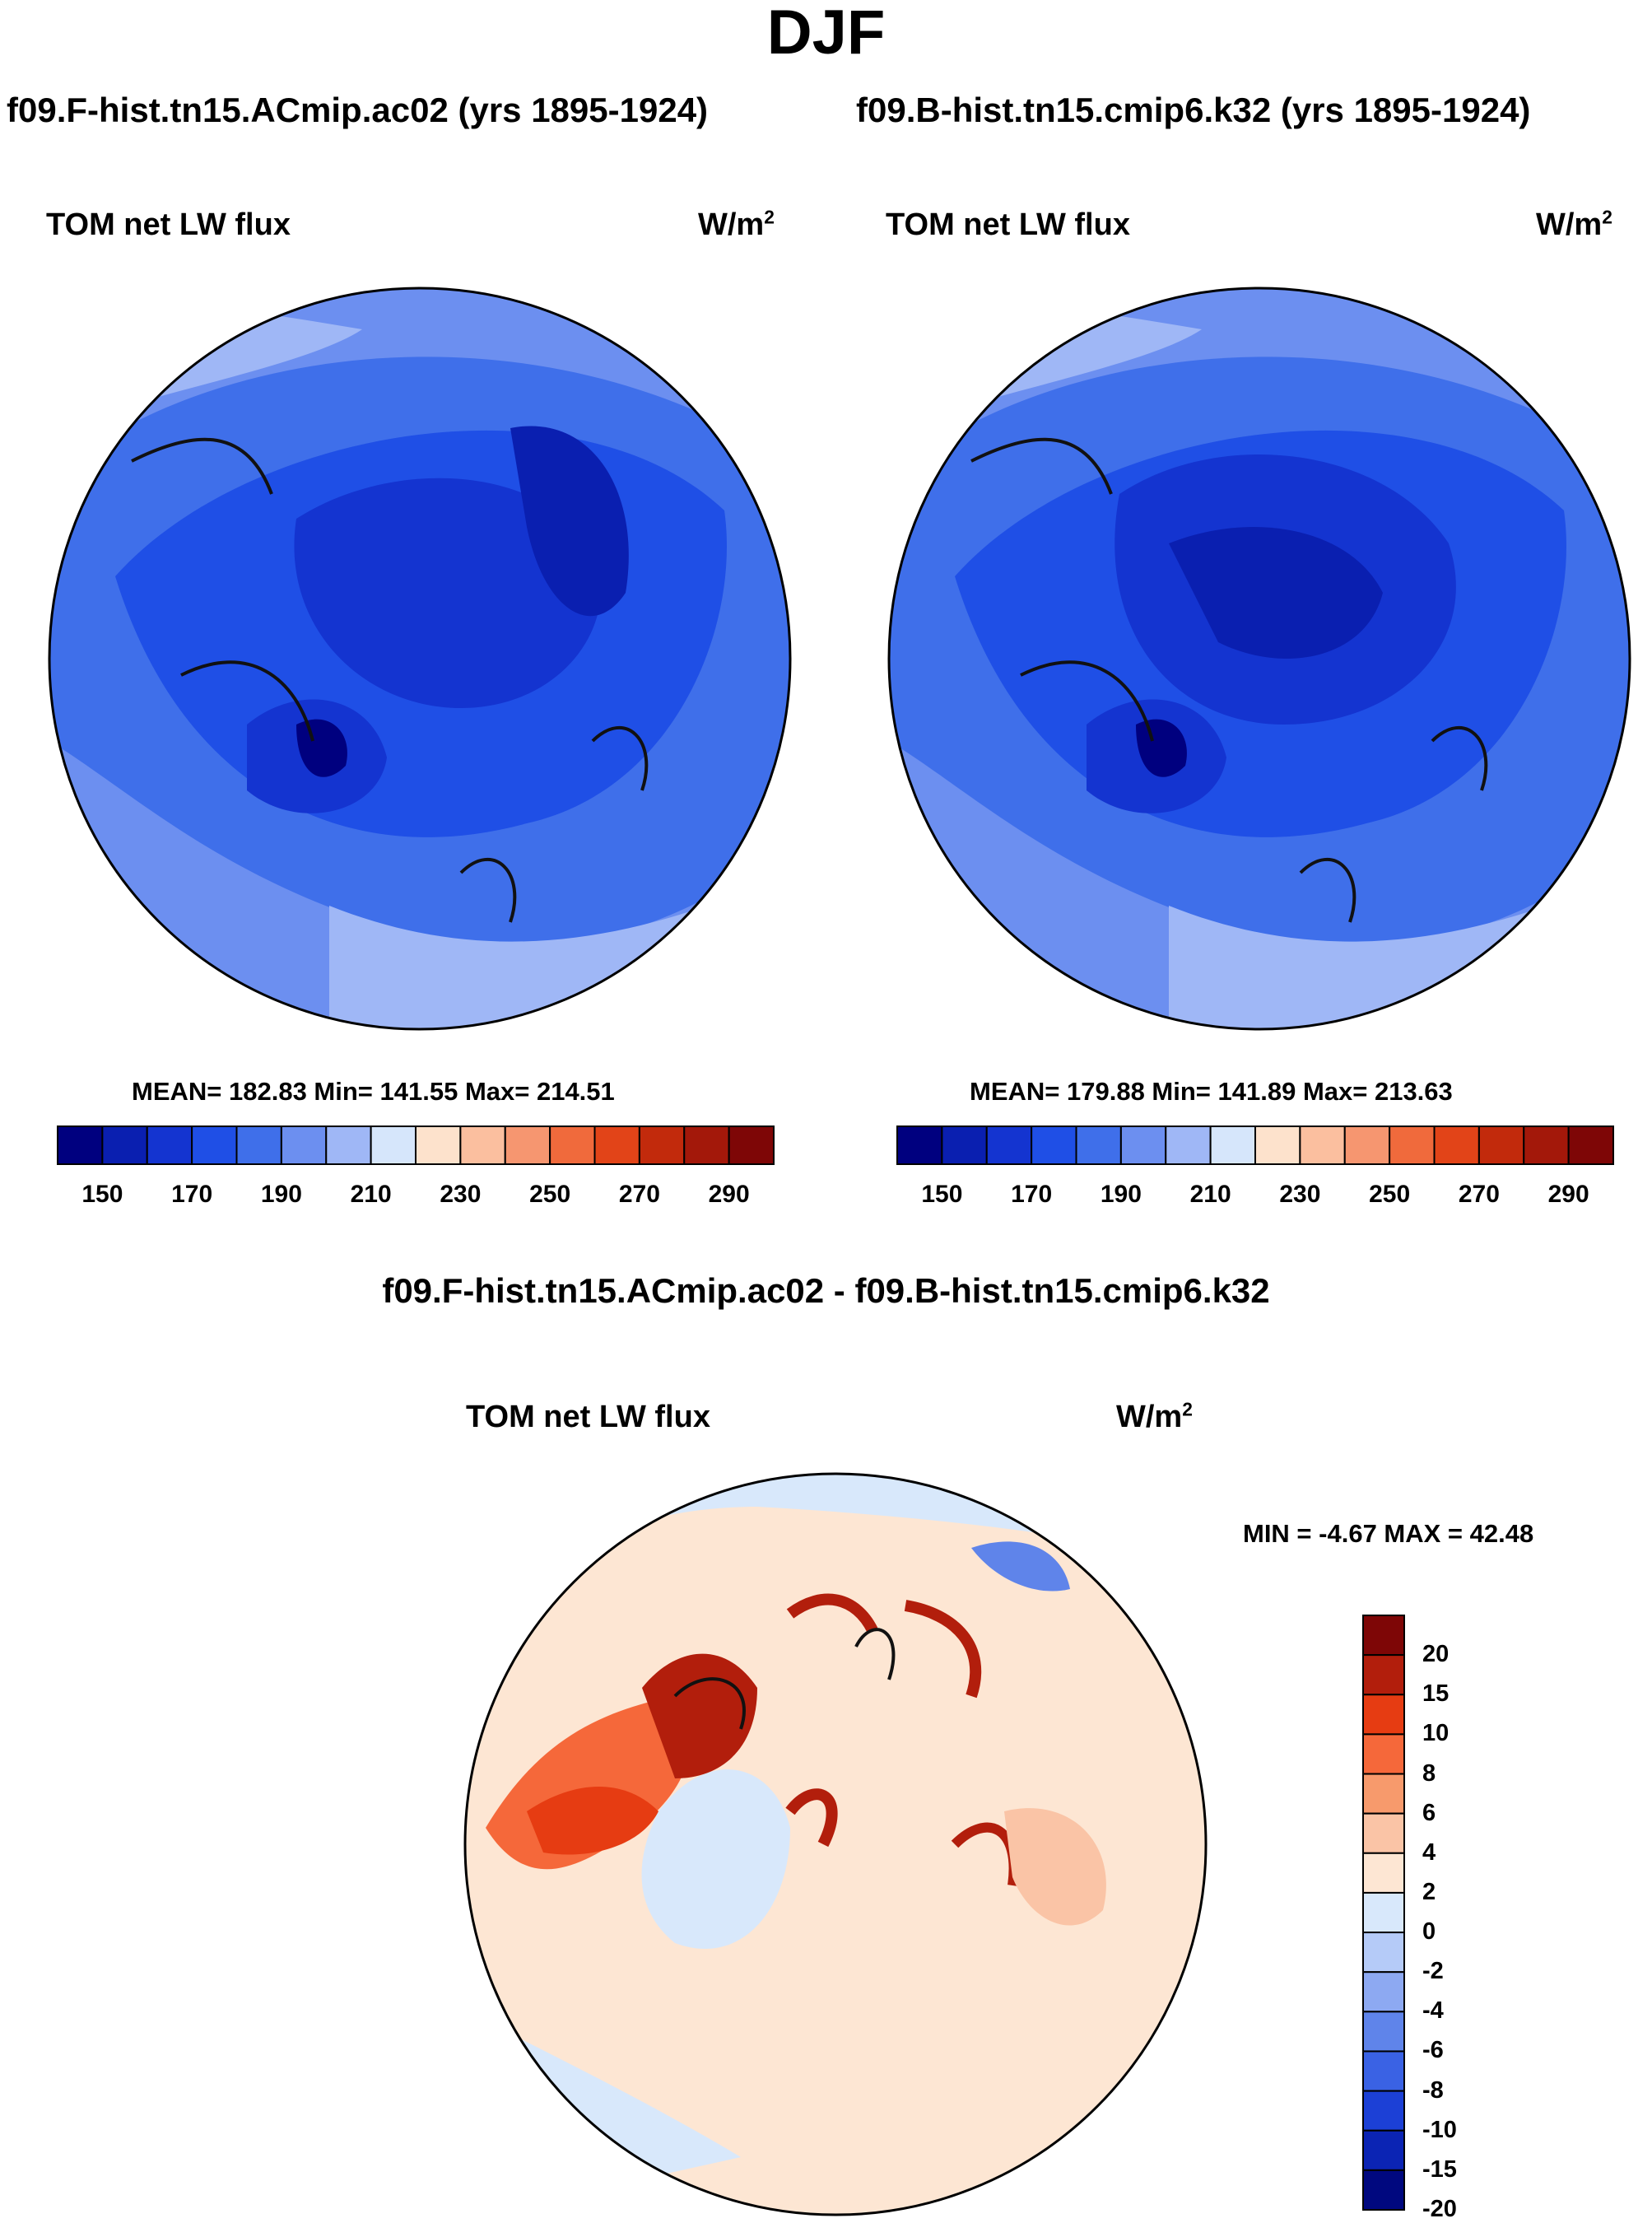 This screenshot has width=1652, height=2223. I want to click on figure-title: DJF, so click(826, 34).